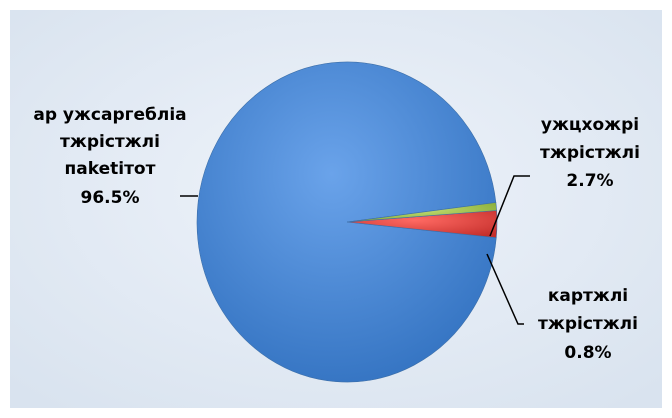 The width and height of the screenshot is (672, 418). I want to click on slice-label-2-line-1: тжрістжлі, so click(588, 324).